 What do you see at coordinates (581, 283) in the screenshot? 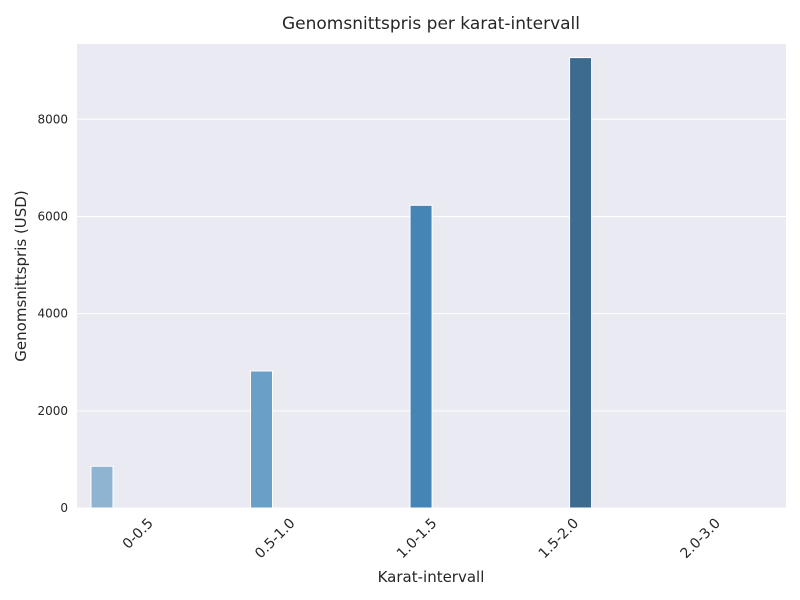
I see `bar-1.5-2.0` at bounding box center [581, 283].